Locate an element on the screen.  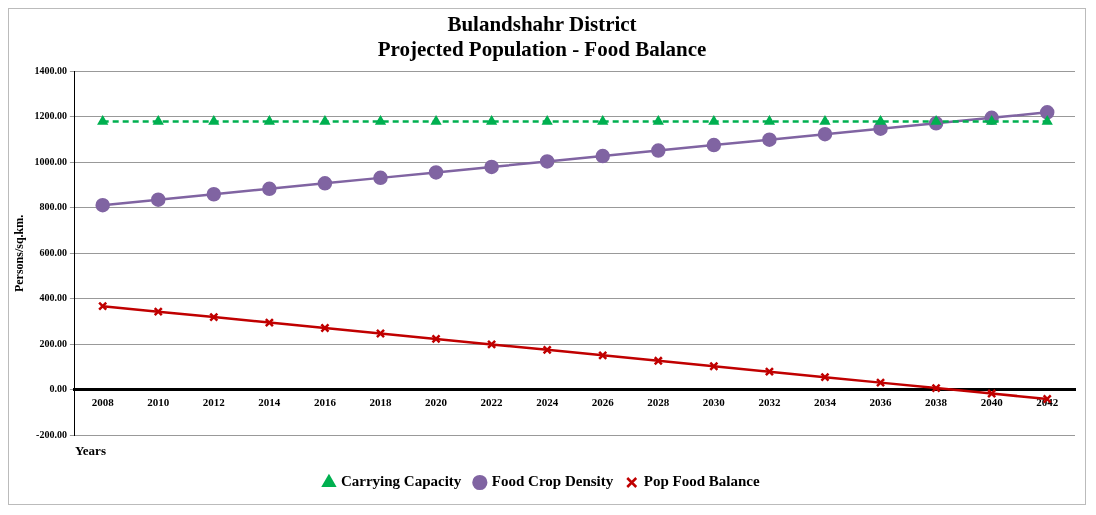
y-tick-label: 1200.00 is located at coordinates (50, 116).